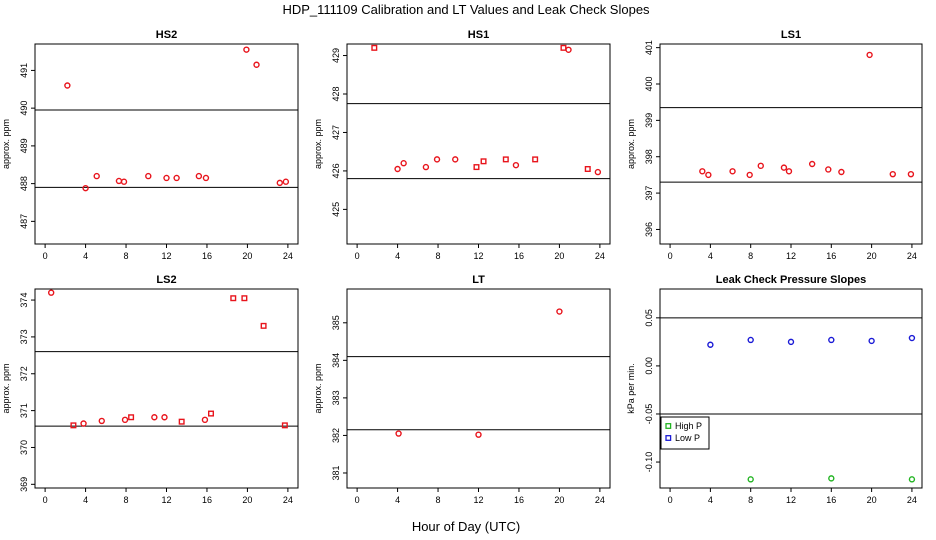 The height and width of the screenshot is (540, 936). I want to click on y-tick-label: 487, so click(24, 221).